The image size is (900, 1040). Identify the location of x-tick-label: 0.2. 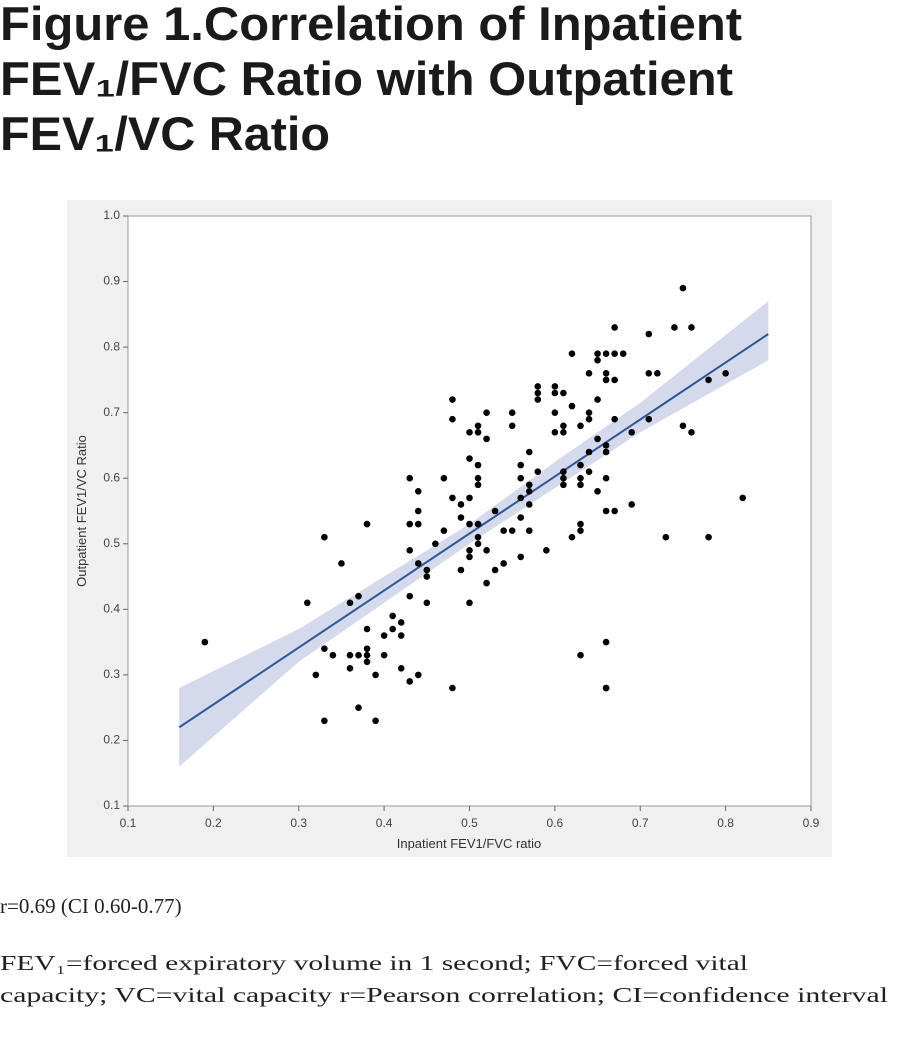
(213, 823).